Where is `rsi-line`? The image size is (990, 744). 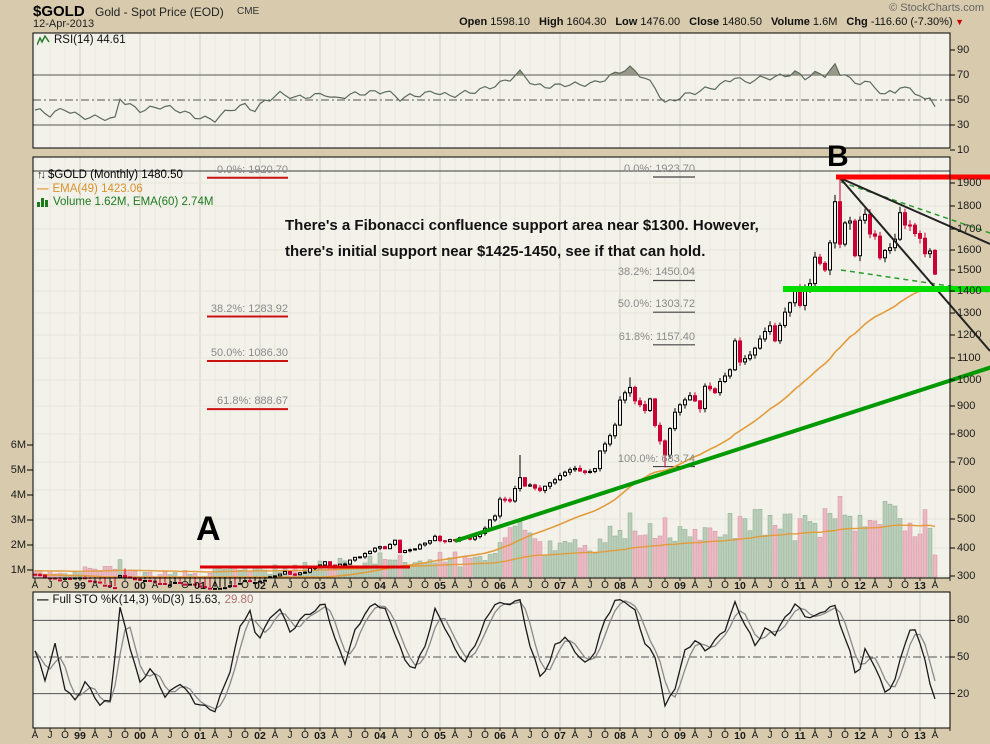 rsi-line is located at coordinates (485, 93).